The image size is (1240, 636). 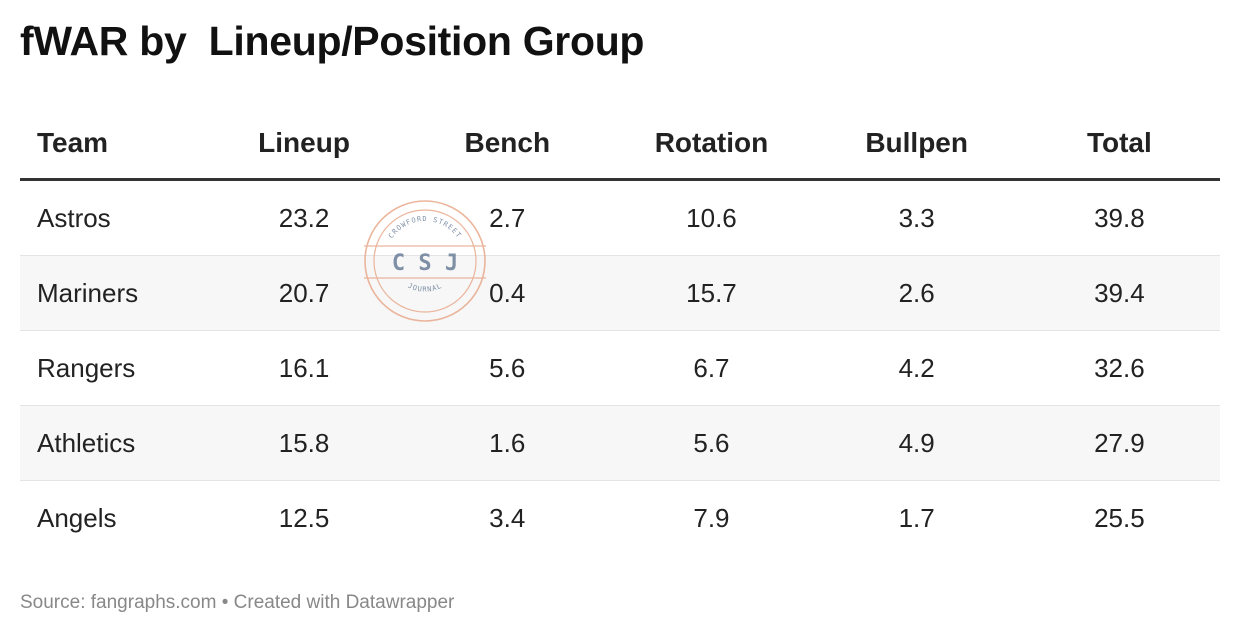 I want to click on bullpen-cell: 4.9, so click(x=916, y=442).